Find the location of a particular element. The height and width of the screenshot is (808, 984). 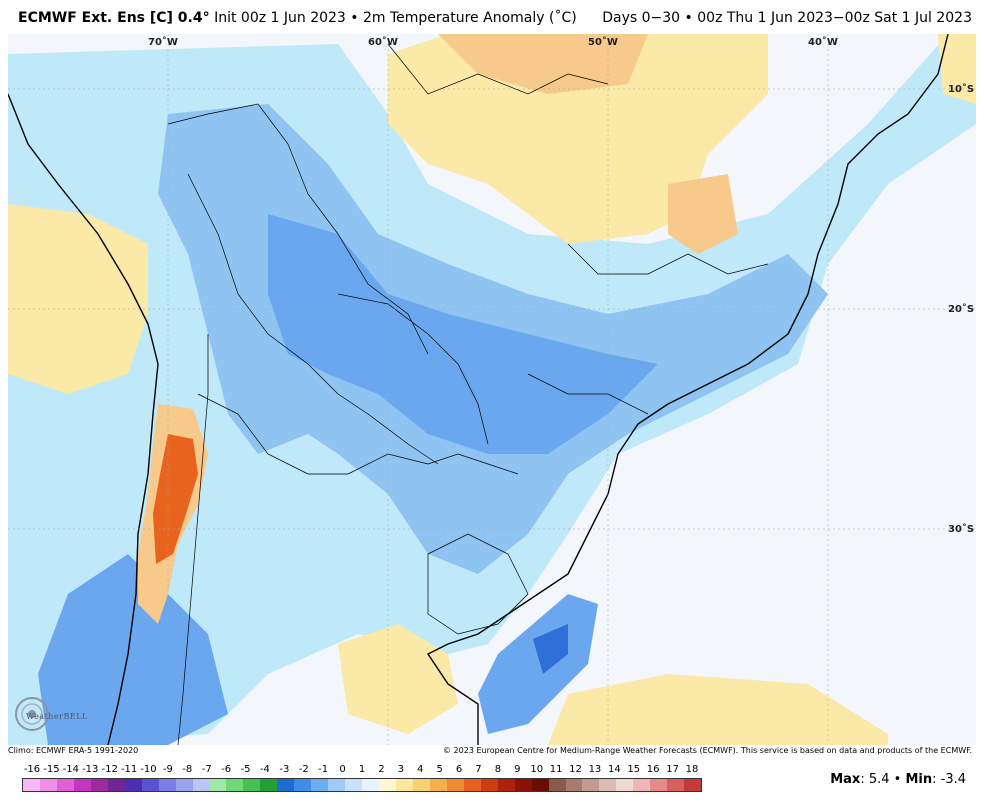

colorbar-tick-label: -4 is located at coordinates (264, 769).